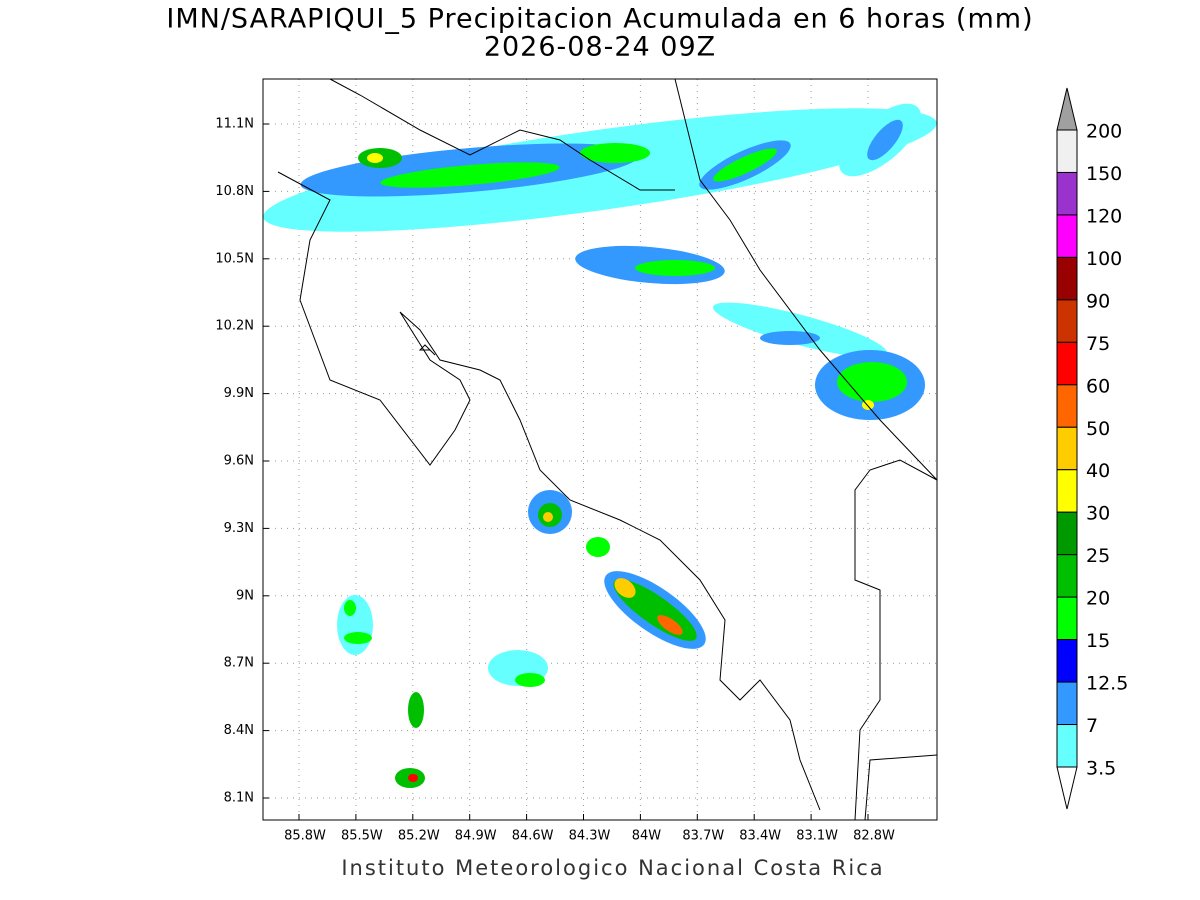 The height and width of the screenshot is (900, 1200). What do you see at coordinates (533, 836) in the screenshot?
I see `x-tick-label: 84.6W` at bounding box center [533, 836].